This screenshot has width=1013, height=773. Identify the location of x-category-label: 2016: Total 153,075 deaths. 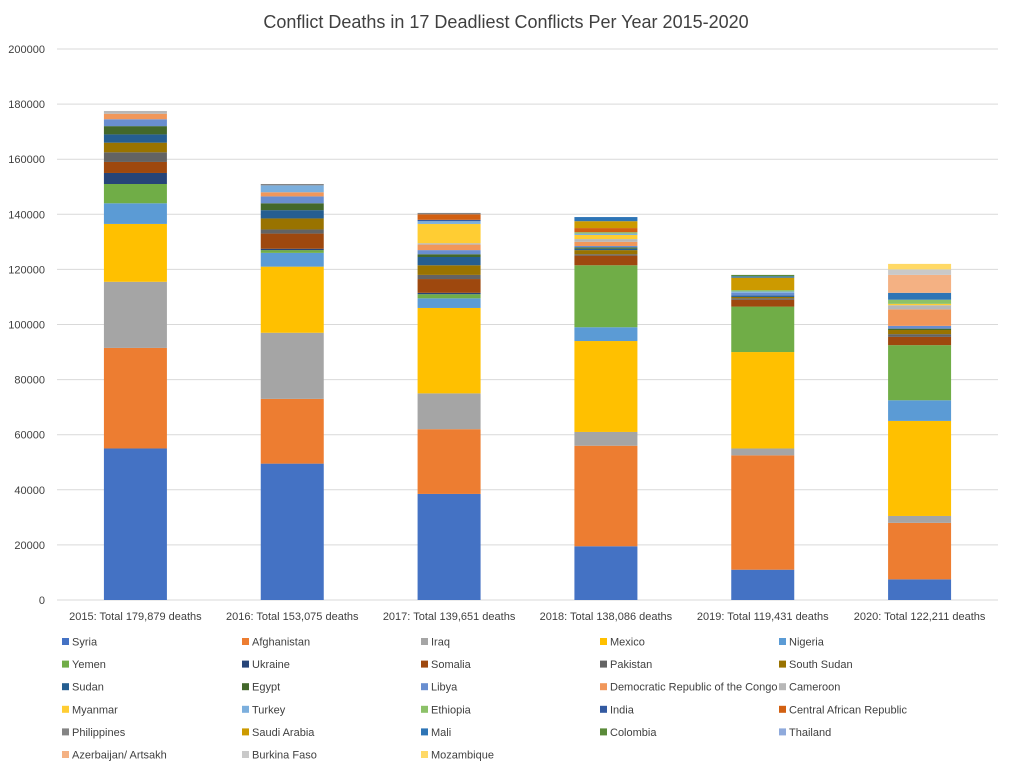
(292, 617).